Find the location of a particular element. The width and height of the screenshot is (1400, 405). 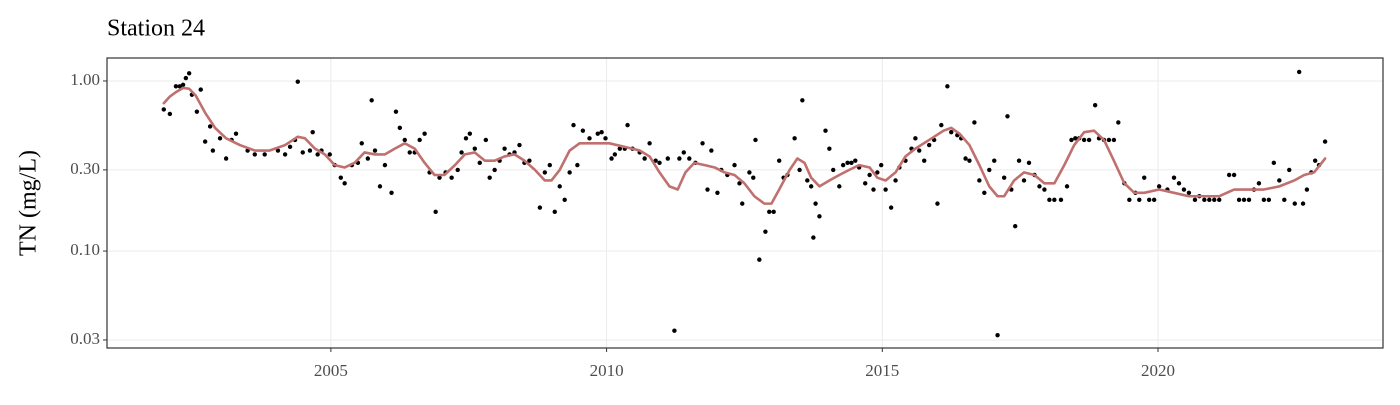

y-axis-label: TN (mg/L) is located at coordinates (29, 203).